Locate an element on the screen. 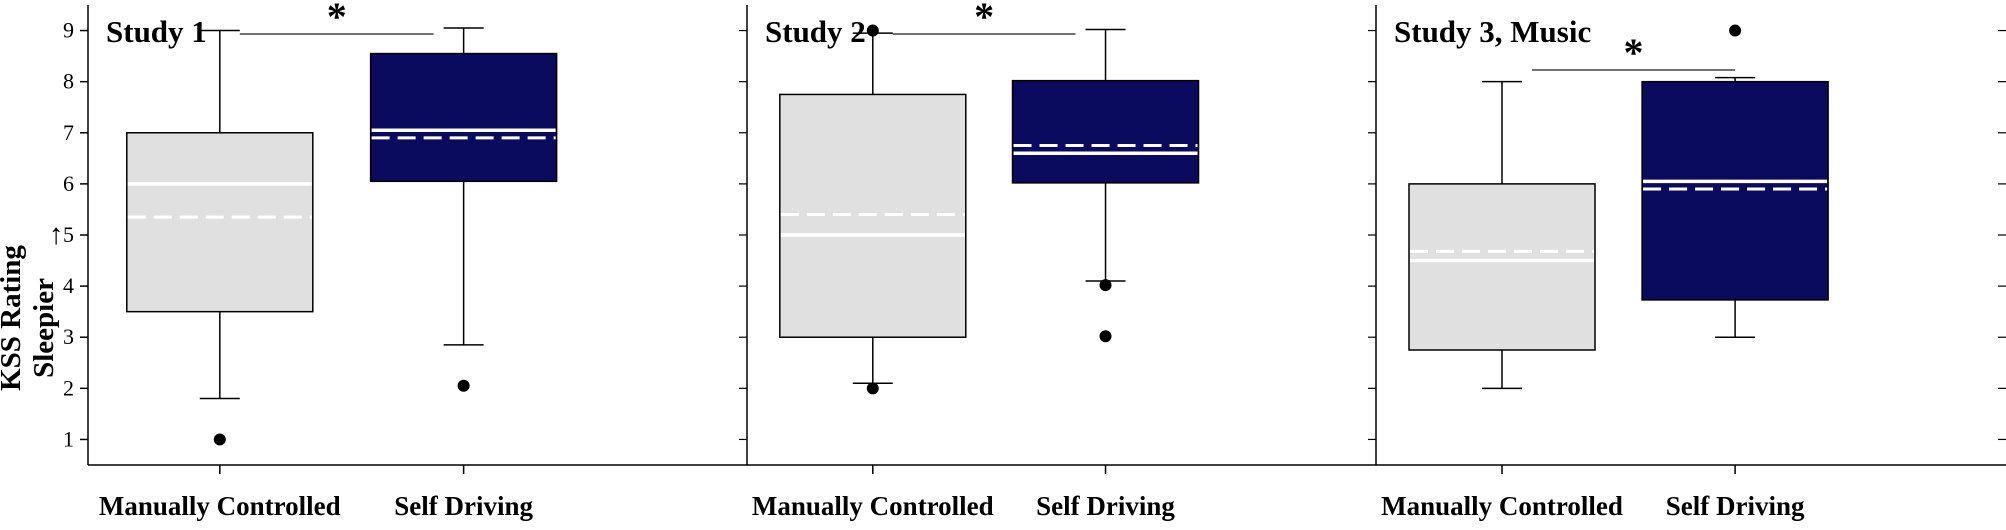 The height and width of the screenshot is (530, 2006). y-tick-label: 7 is located at coordinates (68, 132).